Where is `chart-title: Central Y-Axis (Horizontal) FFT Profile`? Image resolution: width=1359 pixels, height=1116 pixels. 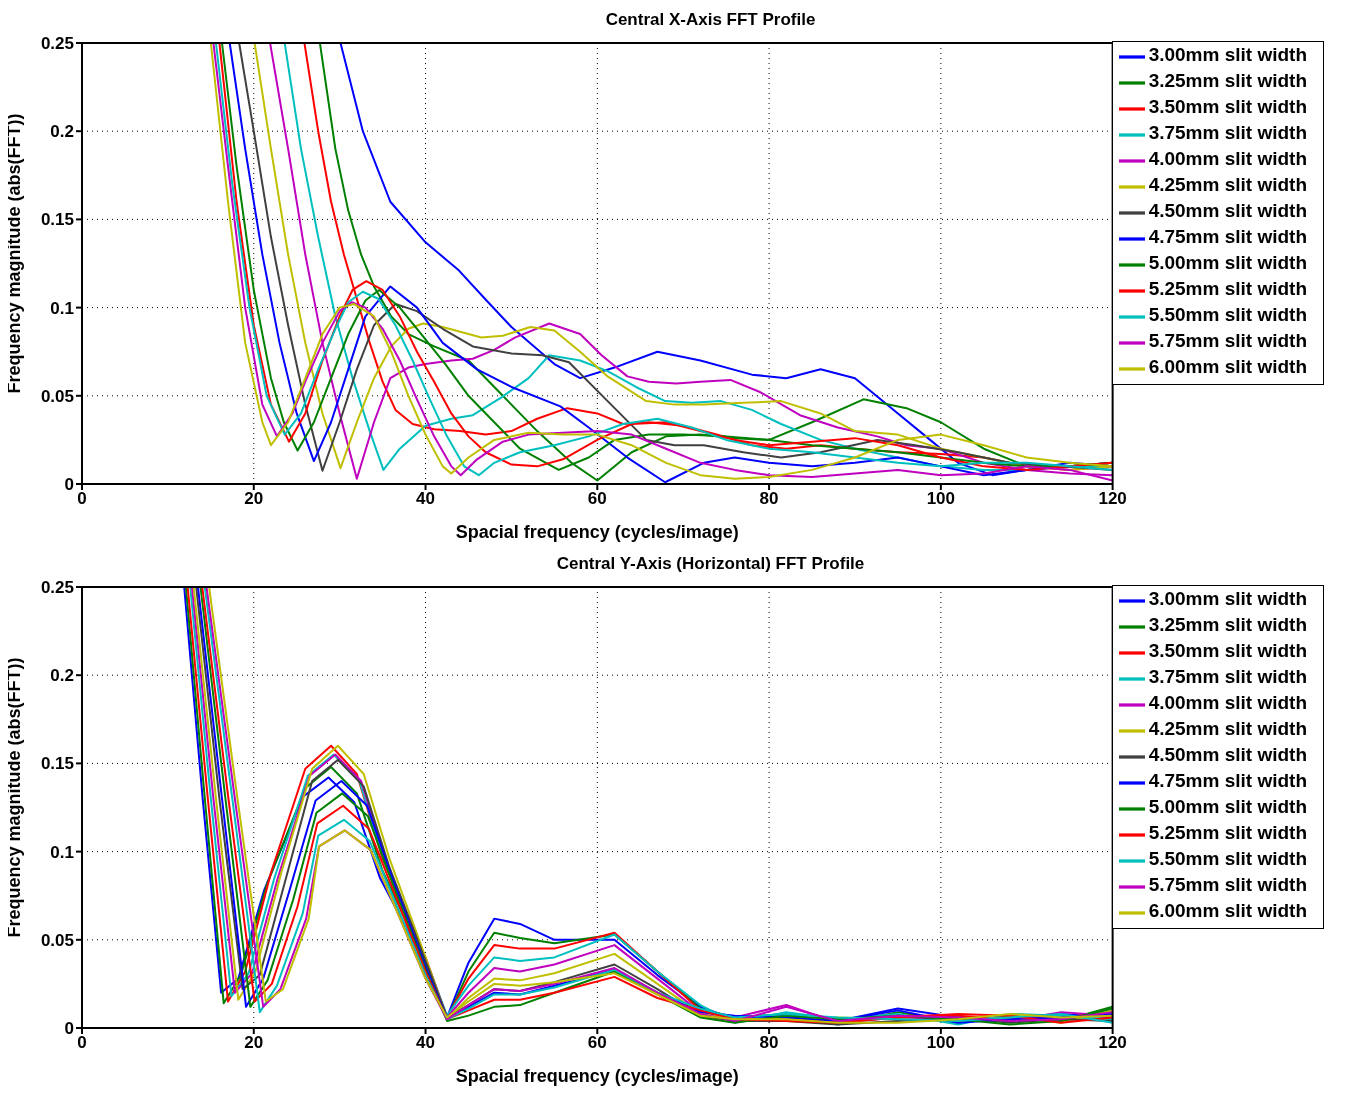 chart-title: Central Y-Axis (Horizontal) FFT Profile is located at coordinates (710, 564).